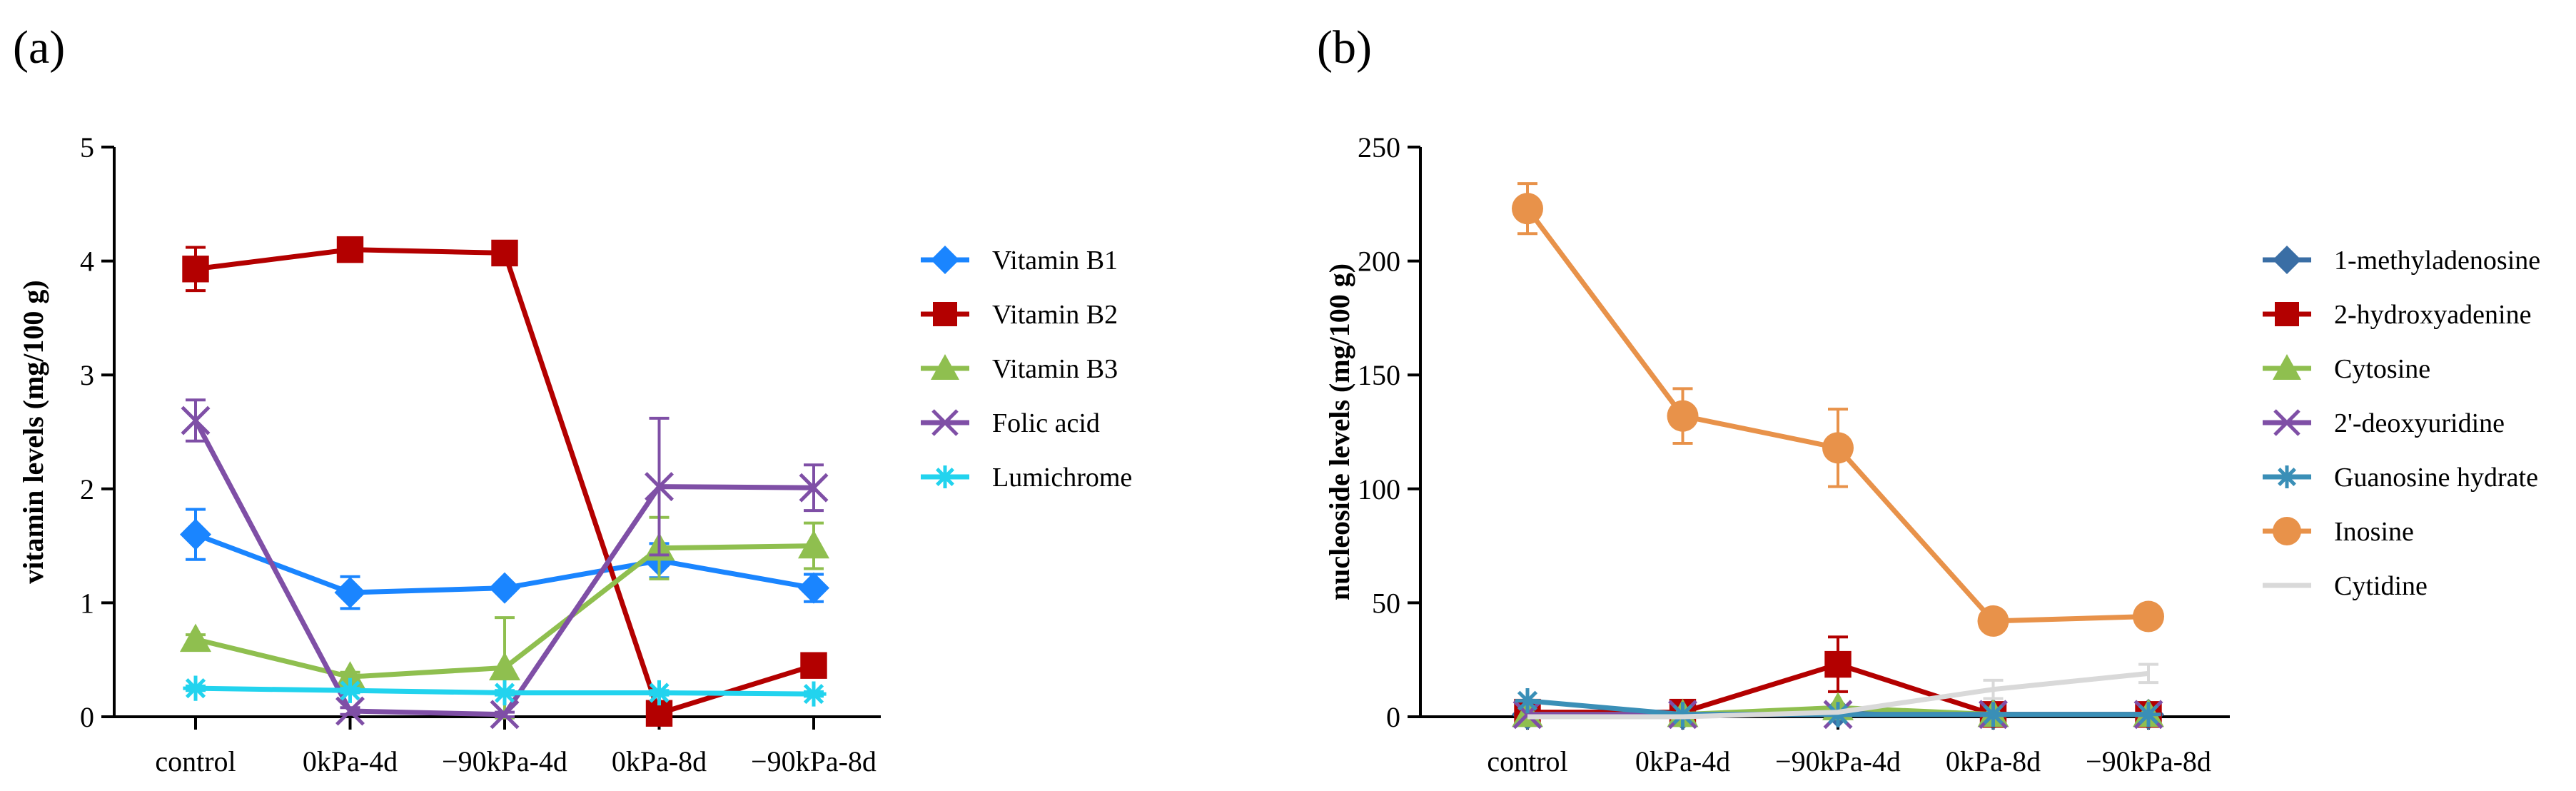 This screenshot has width=2576, height=791. Describe the element at coordinates (1379, 262) in the screenshot. I see `y-tick-label: 200` at that location.